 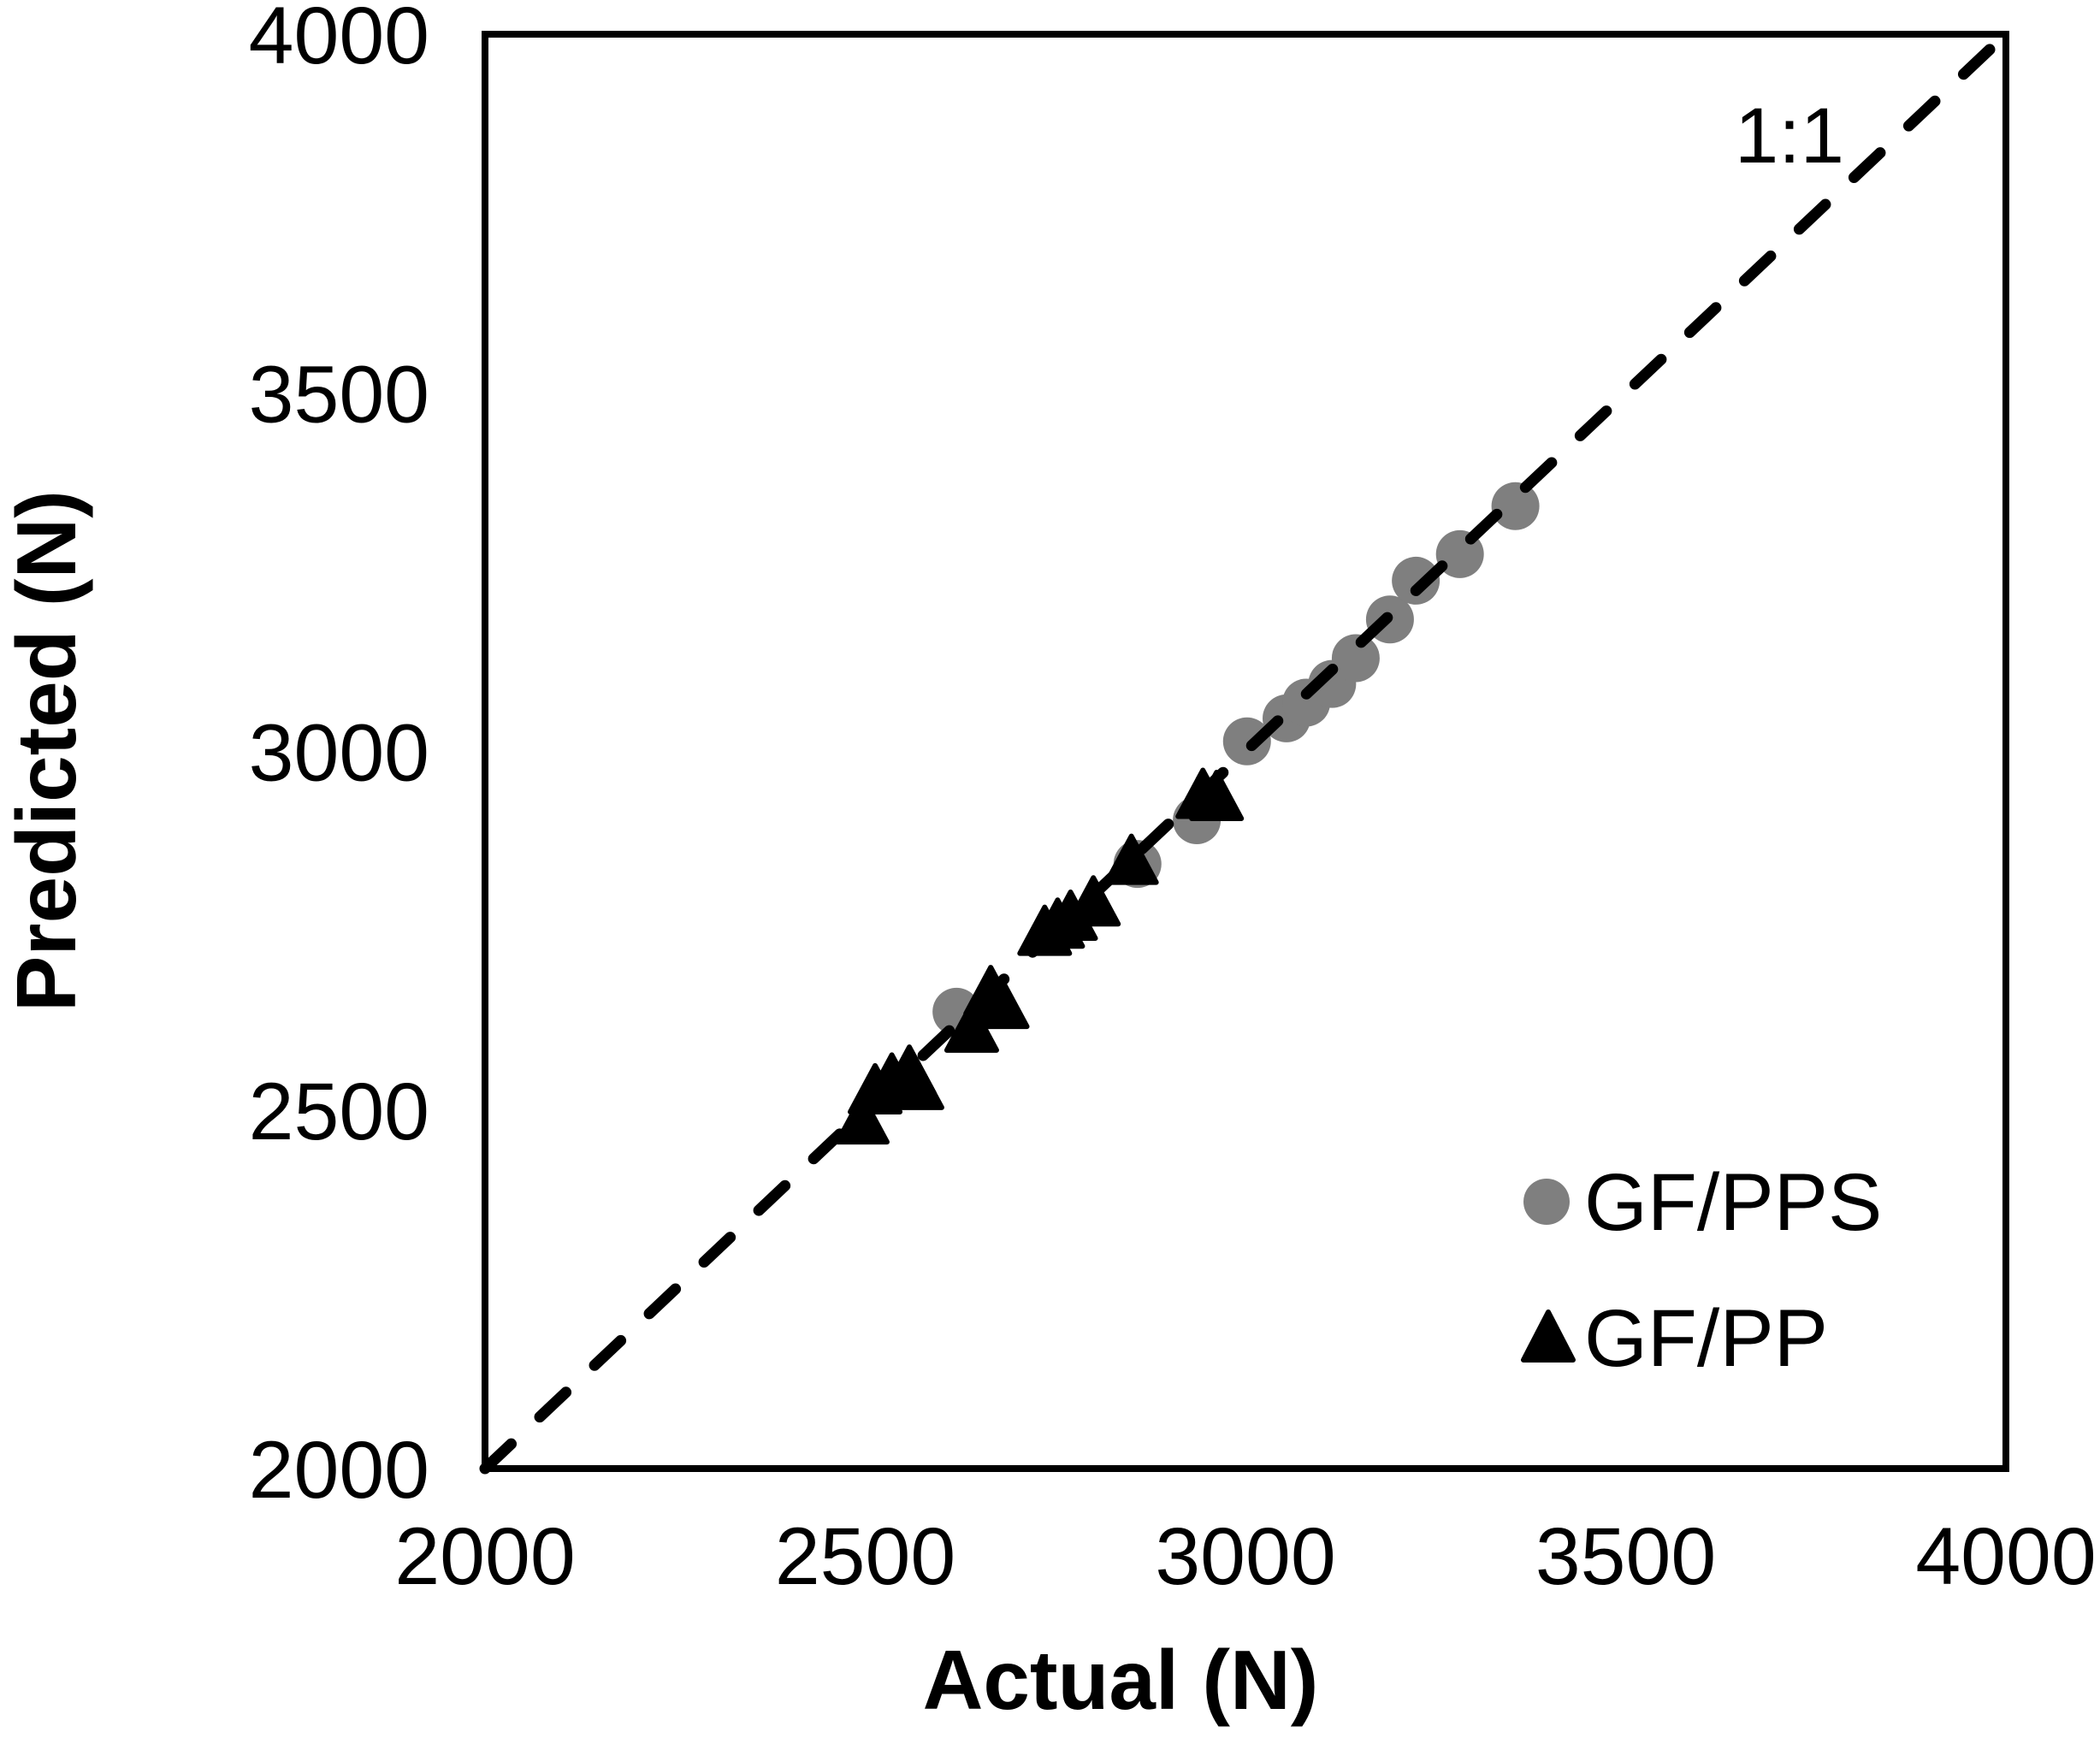 I want to click on x-tick-label-3000: 3000, so click(x=1245, y=1556).